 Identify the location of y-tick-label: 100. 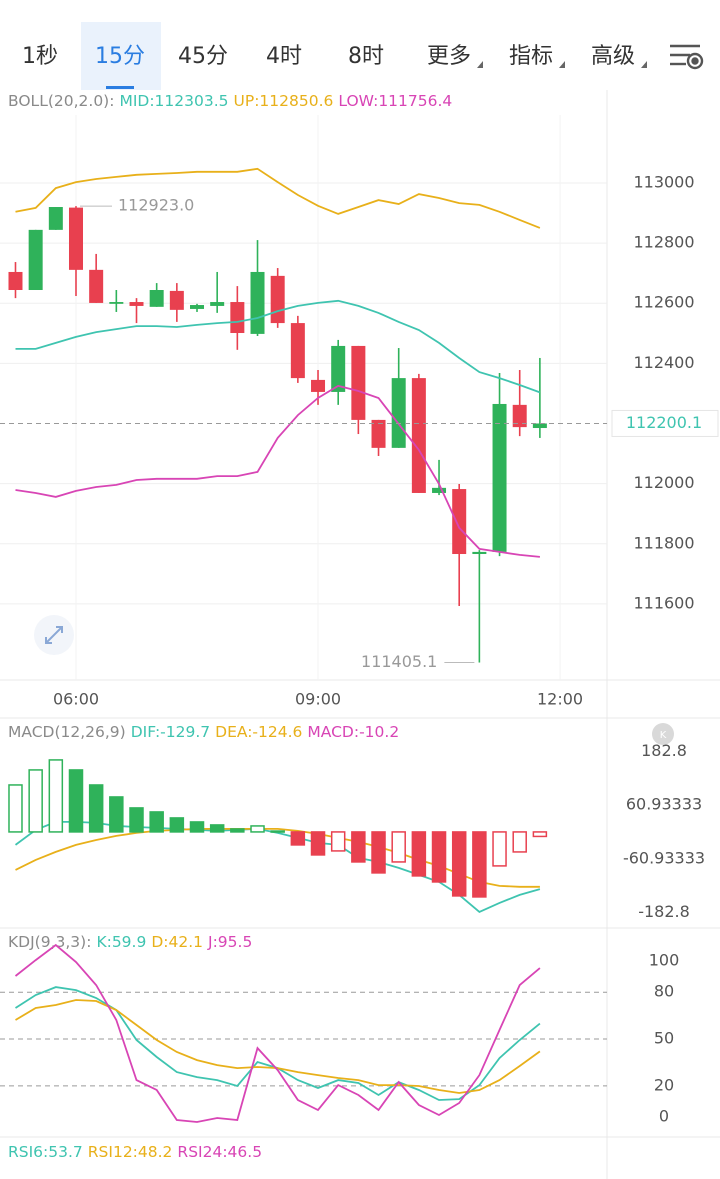
(664, 960).